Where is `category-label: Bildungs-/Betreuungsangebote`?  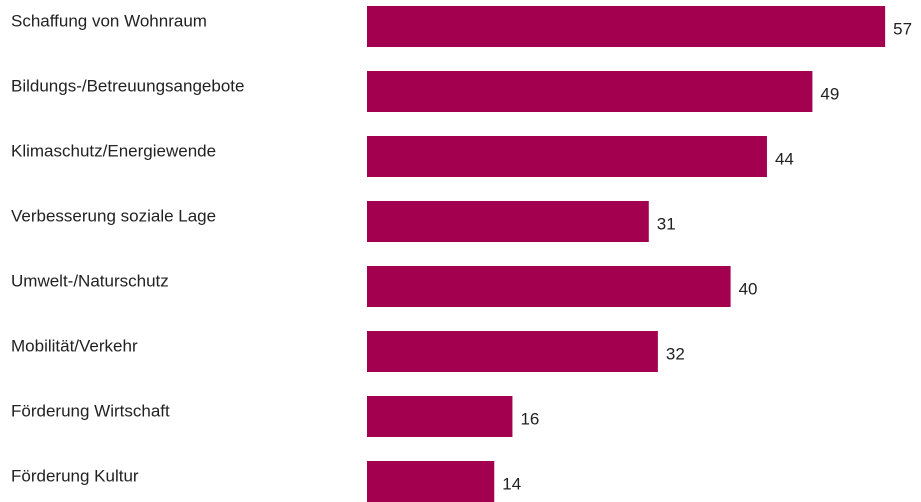
category-label: Bildungs-/Betreuungsangebote is located at coordinates (127, 85).